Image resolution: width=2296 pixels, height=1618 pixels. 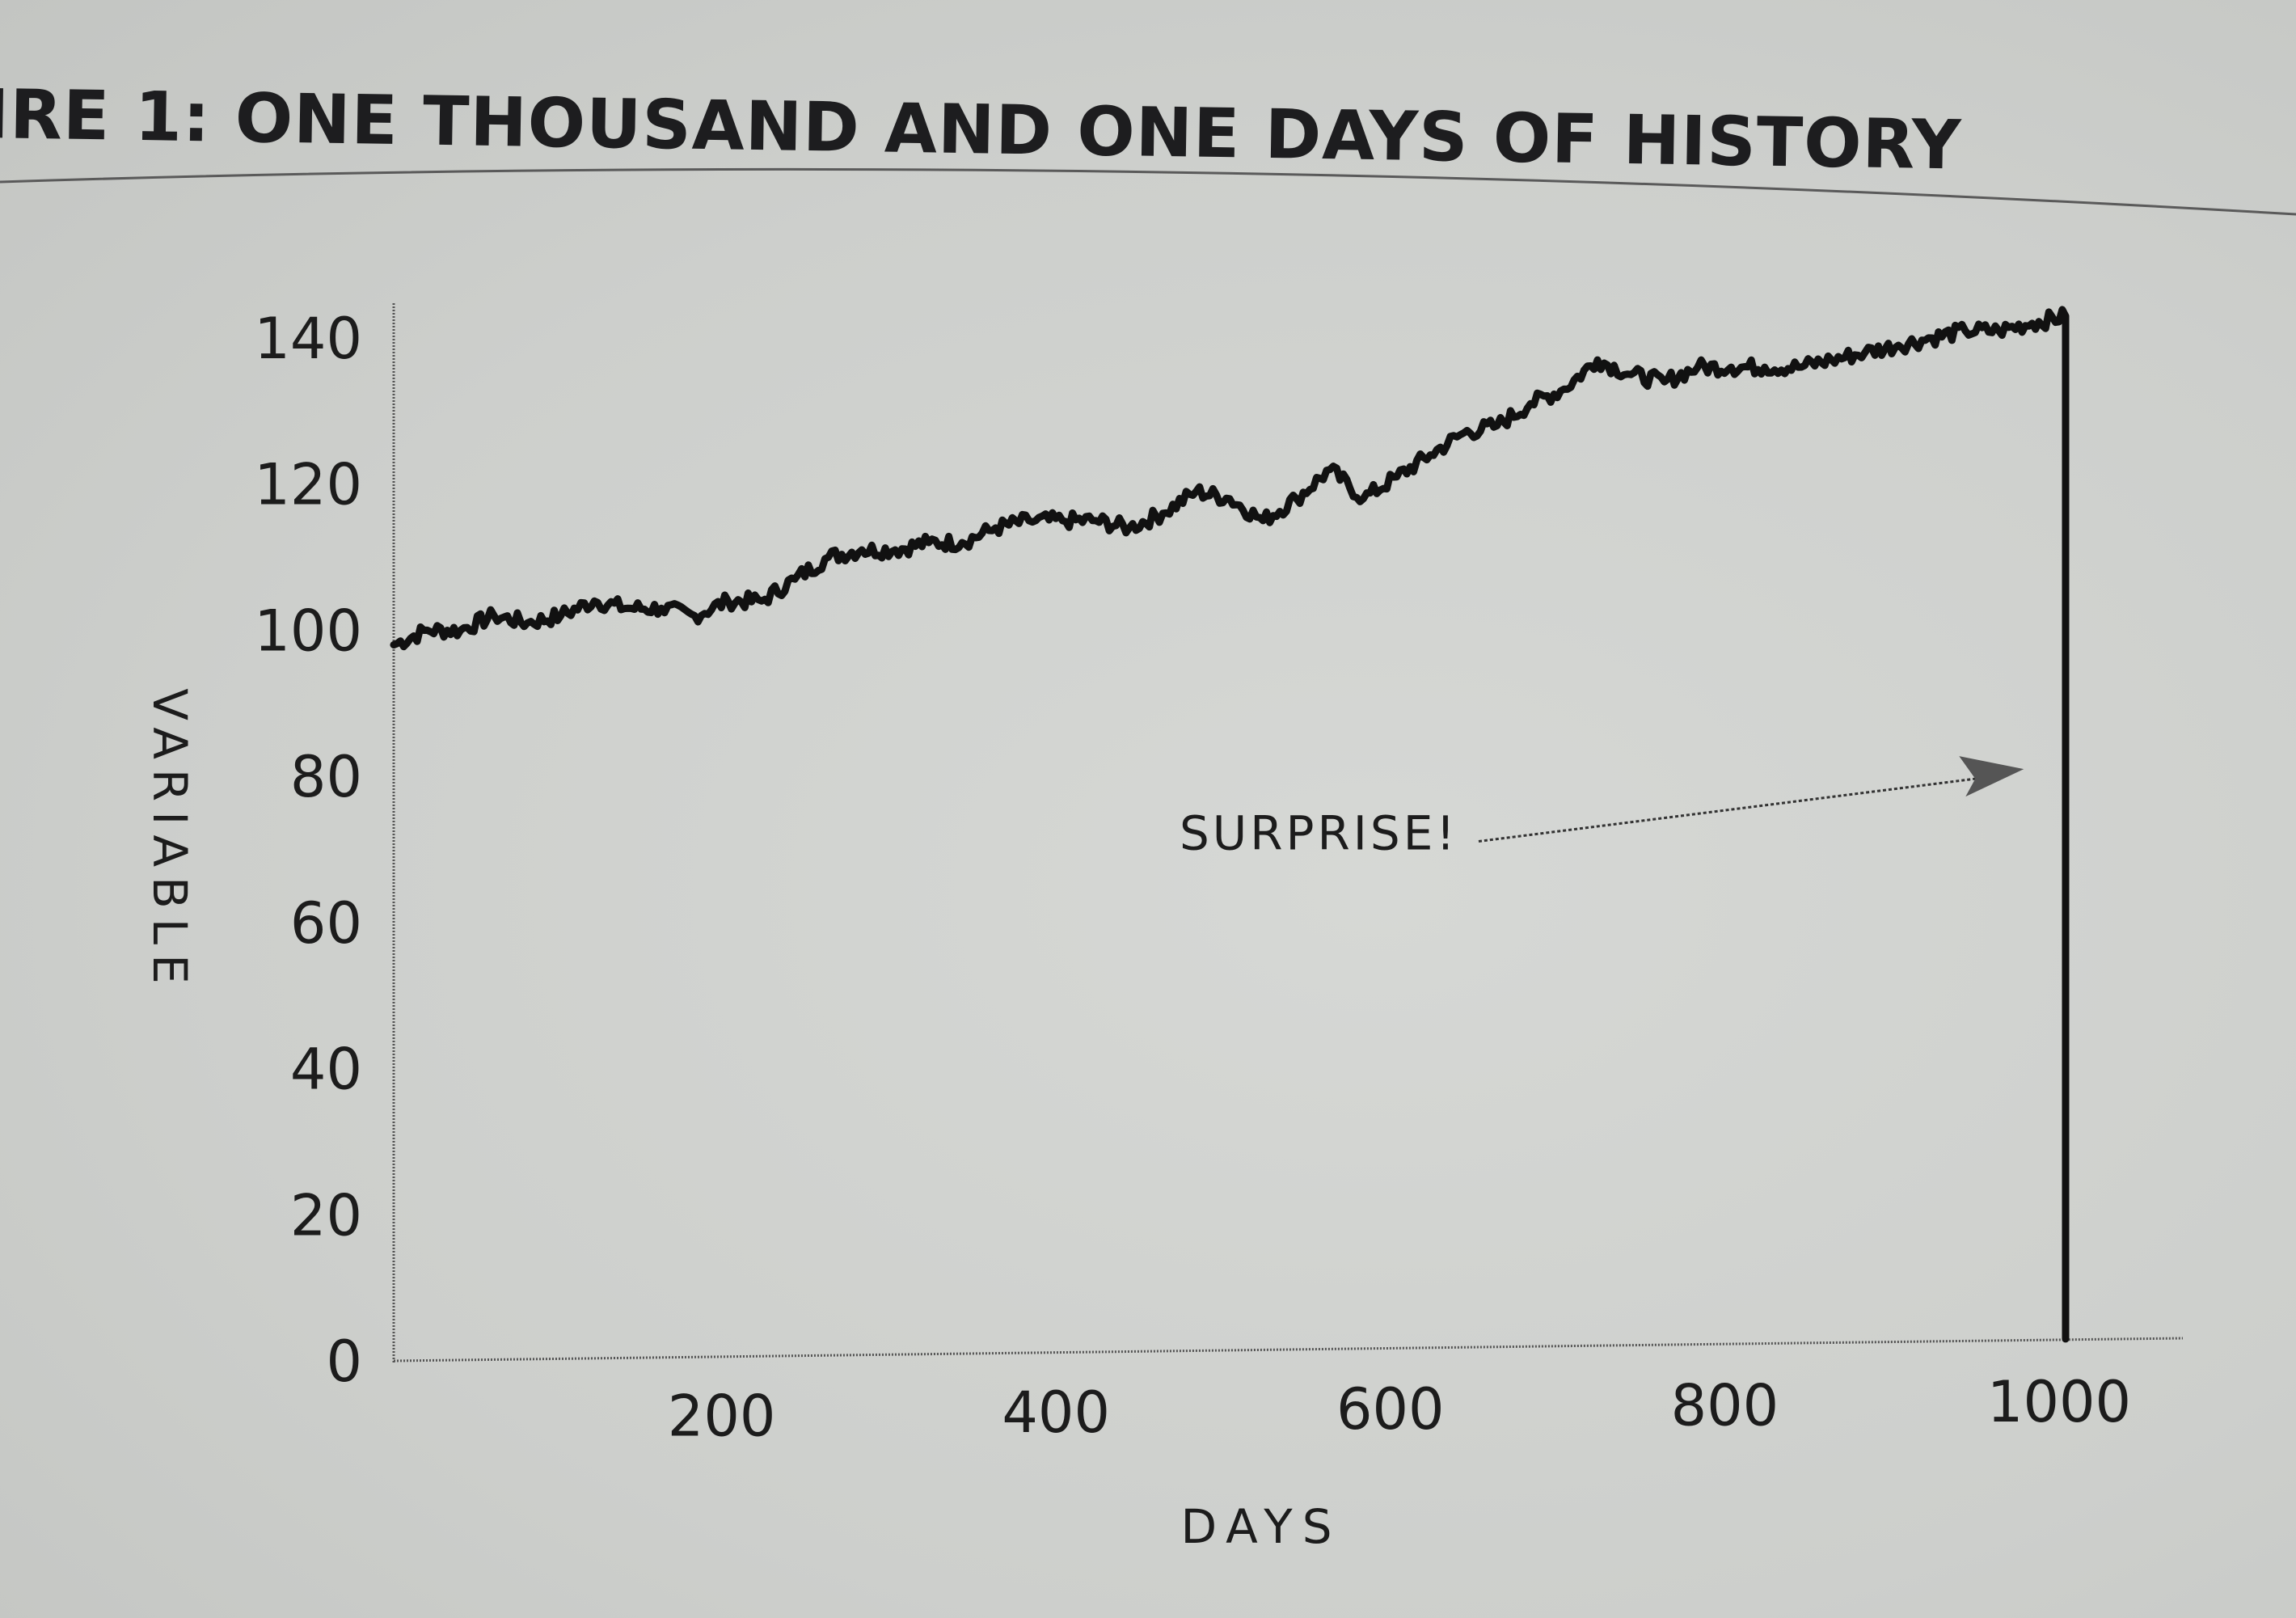 I want to click on y-axis-title: VARIABLE, so click(x=169, y=840).